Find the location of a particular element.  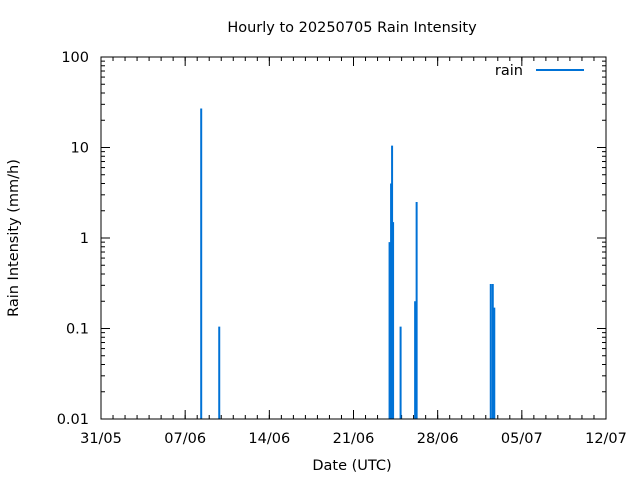

x-tick-label: 07/06 is located at coordinates (185, 439).